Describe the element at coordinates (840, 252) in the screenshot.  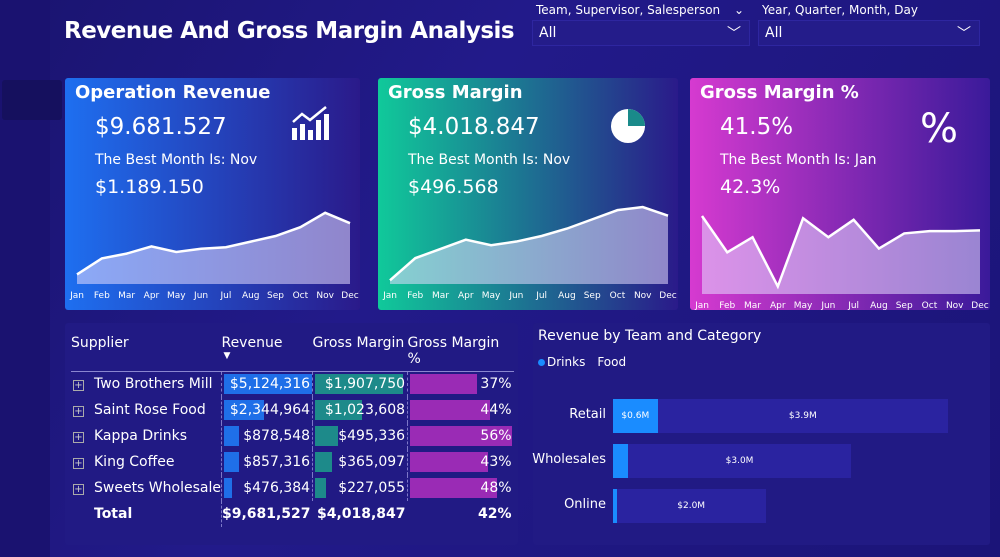
I see `sparkline-line` at that location.